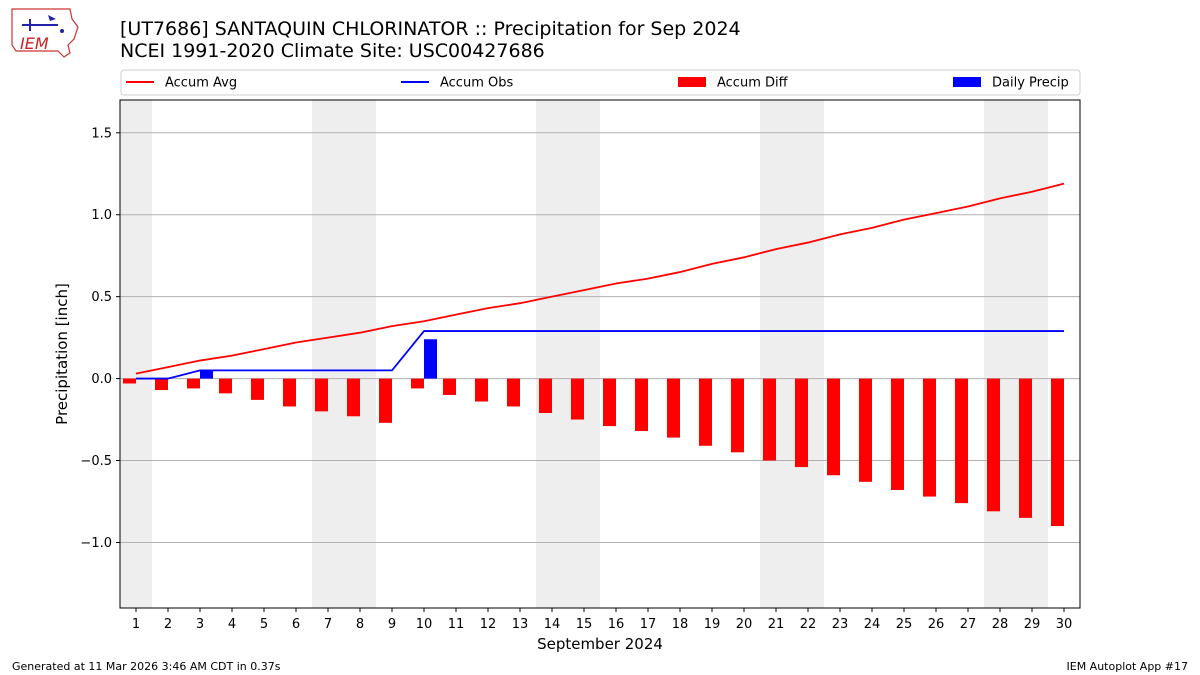  What do you see at coordinates (712, 624) in the screenshot?
I see `xtick-label-19: 19` at bounding box center [712, 624].